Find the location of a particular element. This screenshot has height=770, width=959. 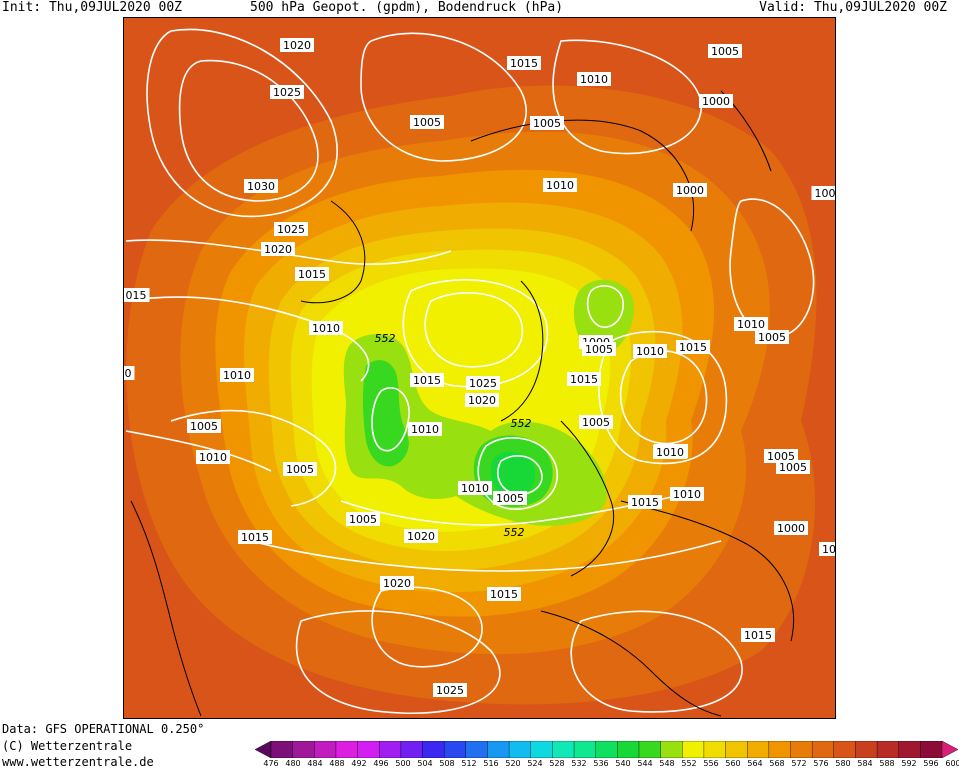

init-time-label: Init: Thu,09JUL2020 00Z is located at coordinates (92, 7).